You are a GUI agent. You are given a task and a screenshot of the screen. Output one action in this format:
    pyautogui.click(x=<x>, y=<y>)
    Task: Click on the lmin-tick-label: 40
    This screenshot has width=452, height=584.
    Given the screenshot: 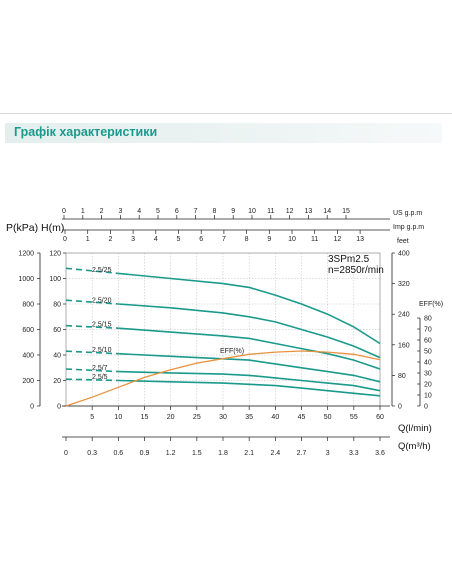 What is the action you would take?
    pyautogui.click(x=275, y=417)
    